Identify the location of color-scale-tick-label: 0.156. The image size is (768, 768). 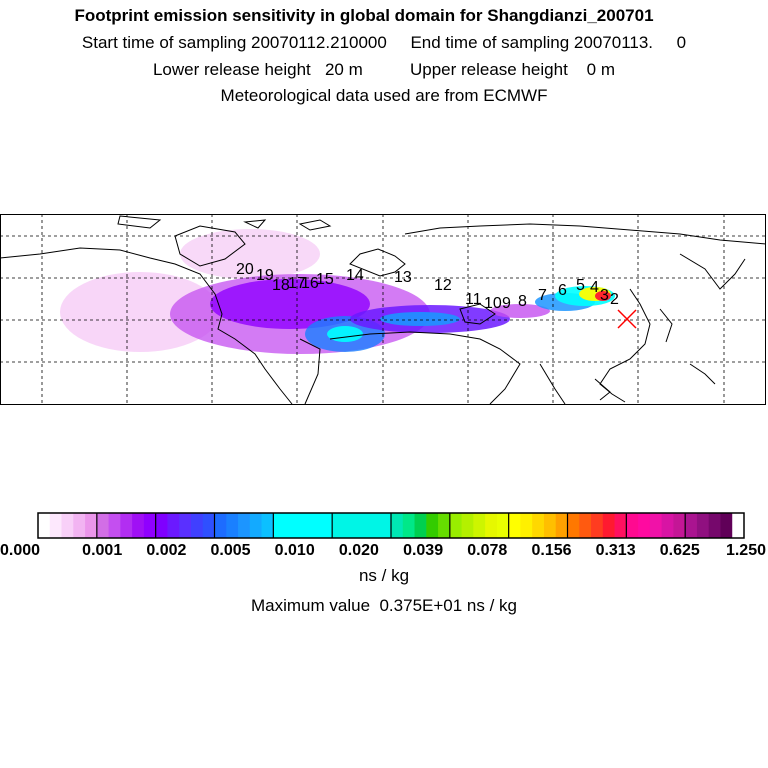
(551, 550).